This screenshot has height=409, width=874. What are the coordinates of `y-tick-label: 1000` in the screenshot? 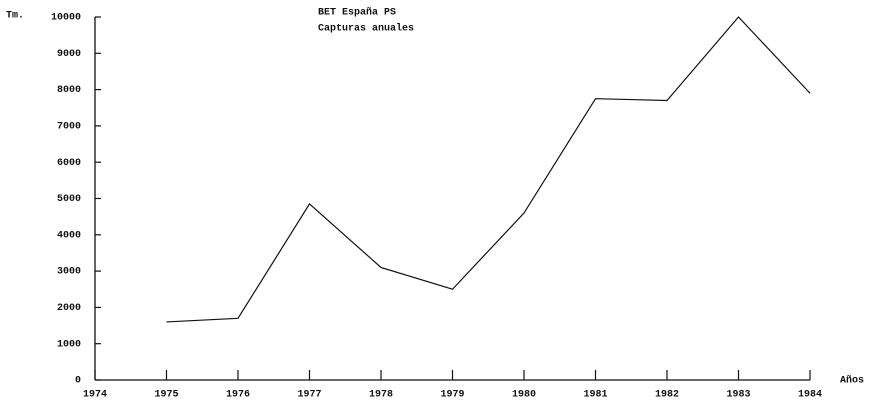 It's located at (69, 344).